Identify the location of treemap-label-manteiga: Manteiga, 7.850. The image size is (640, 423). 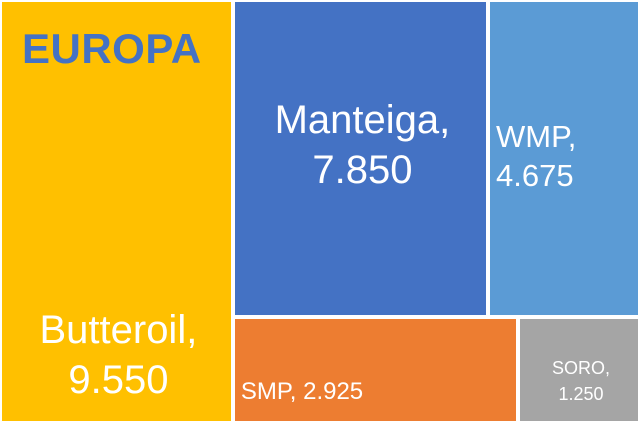
(362, 145).